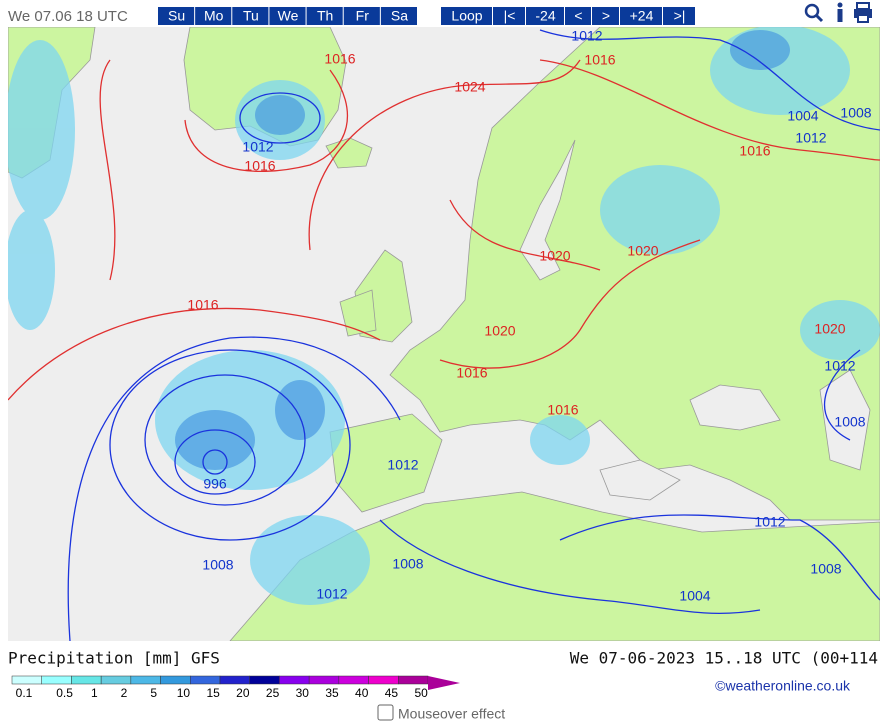 The height and width of the screenshot is (724, 889). What do you see at coordinates (840, 12) in the screenshot?
I see `info-icon` at bounding box center [840, 12].